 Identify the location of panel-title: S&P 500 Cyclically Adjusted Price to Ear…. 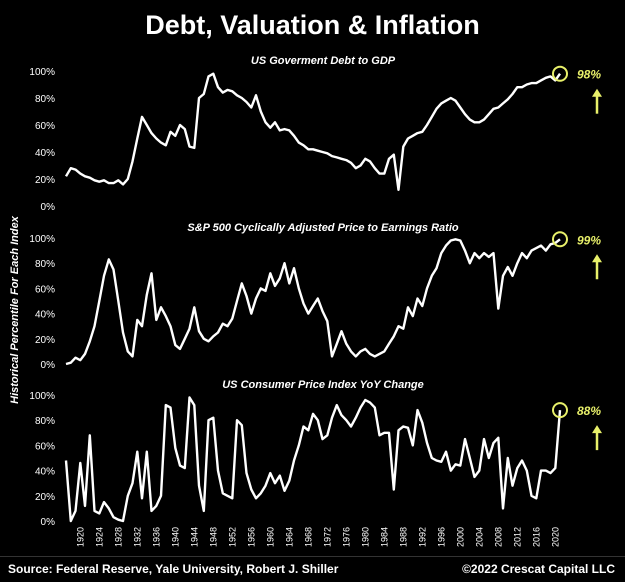
(322, 228).